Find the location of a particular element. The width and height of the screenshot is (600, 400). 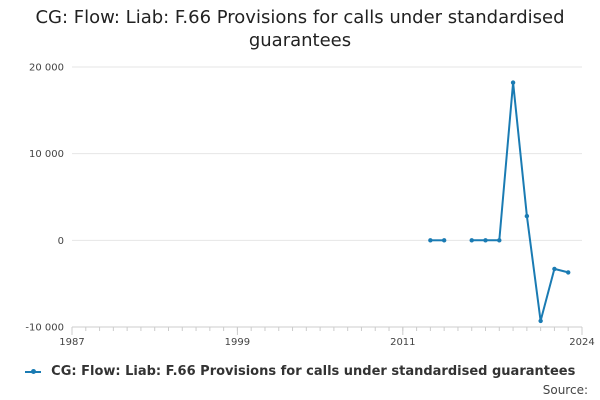

series-line is located at coordinates (520, 201).